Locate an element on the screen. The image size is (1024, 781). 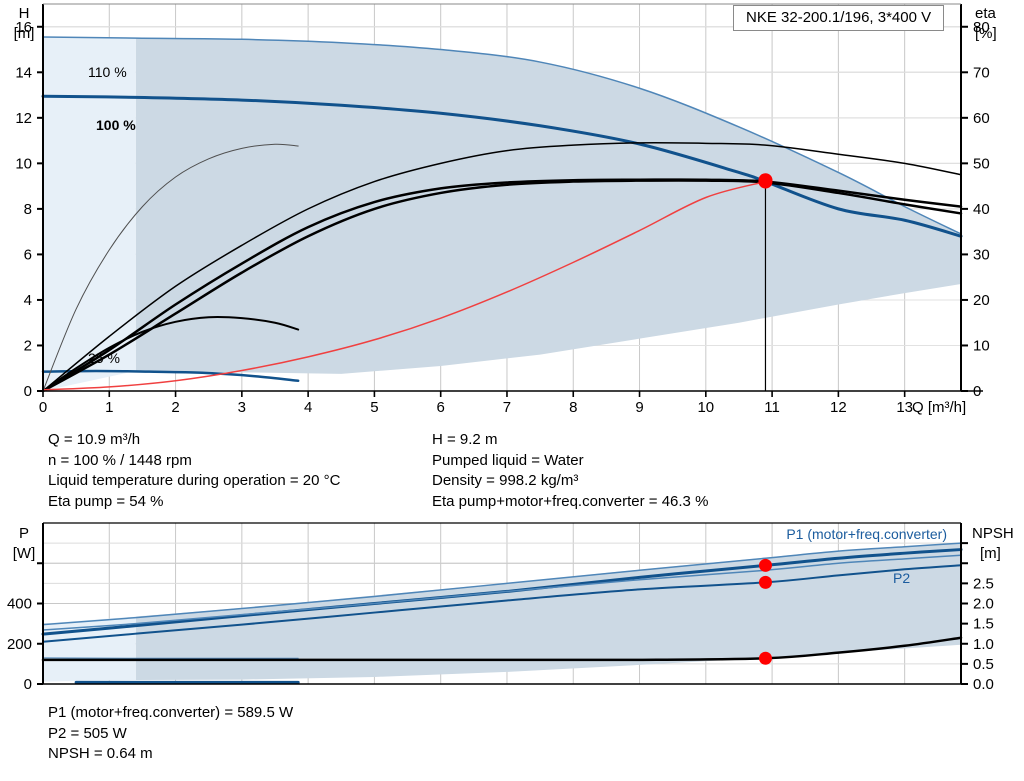
x-tick-label: 8 is located at coordinates (573, 407).